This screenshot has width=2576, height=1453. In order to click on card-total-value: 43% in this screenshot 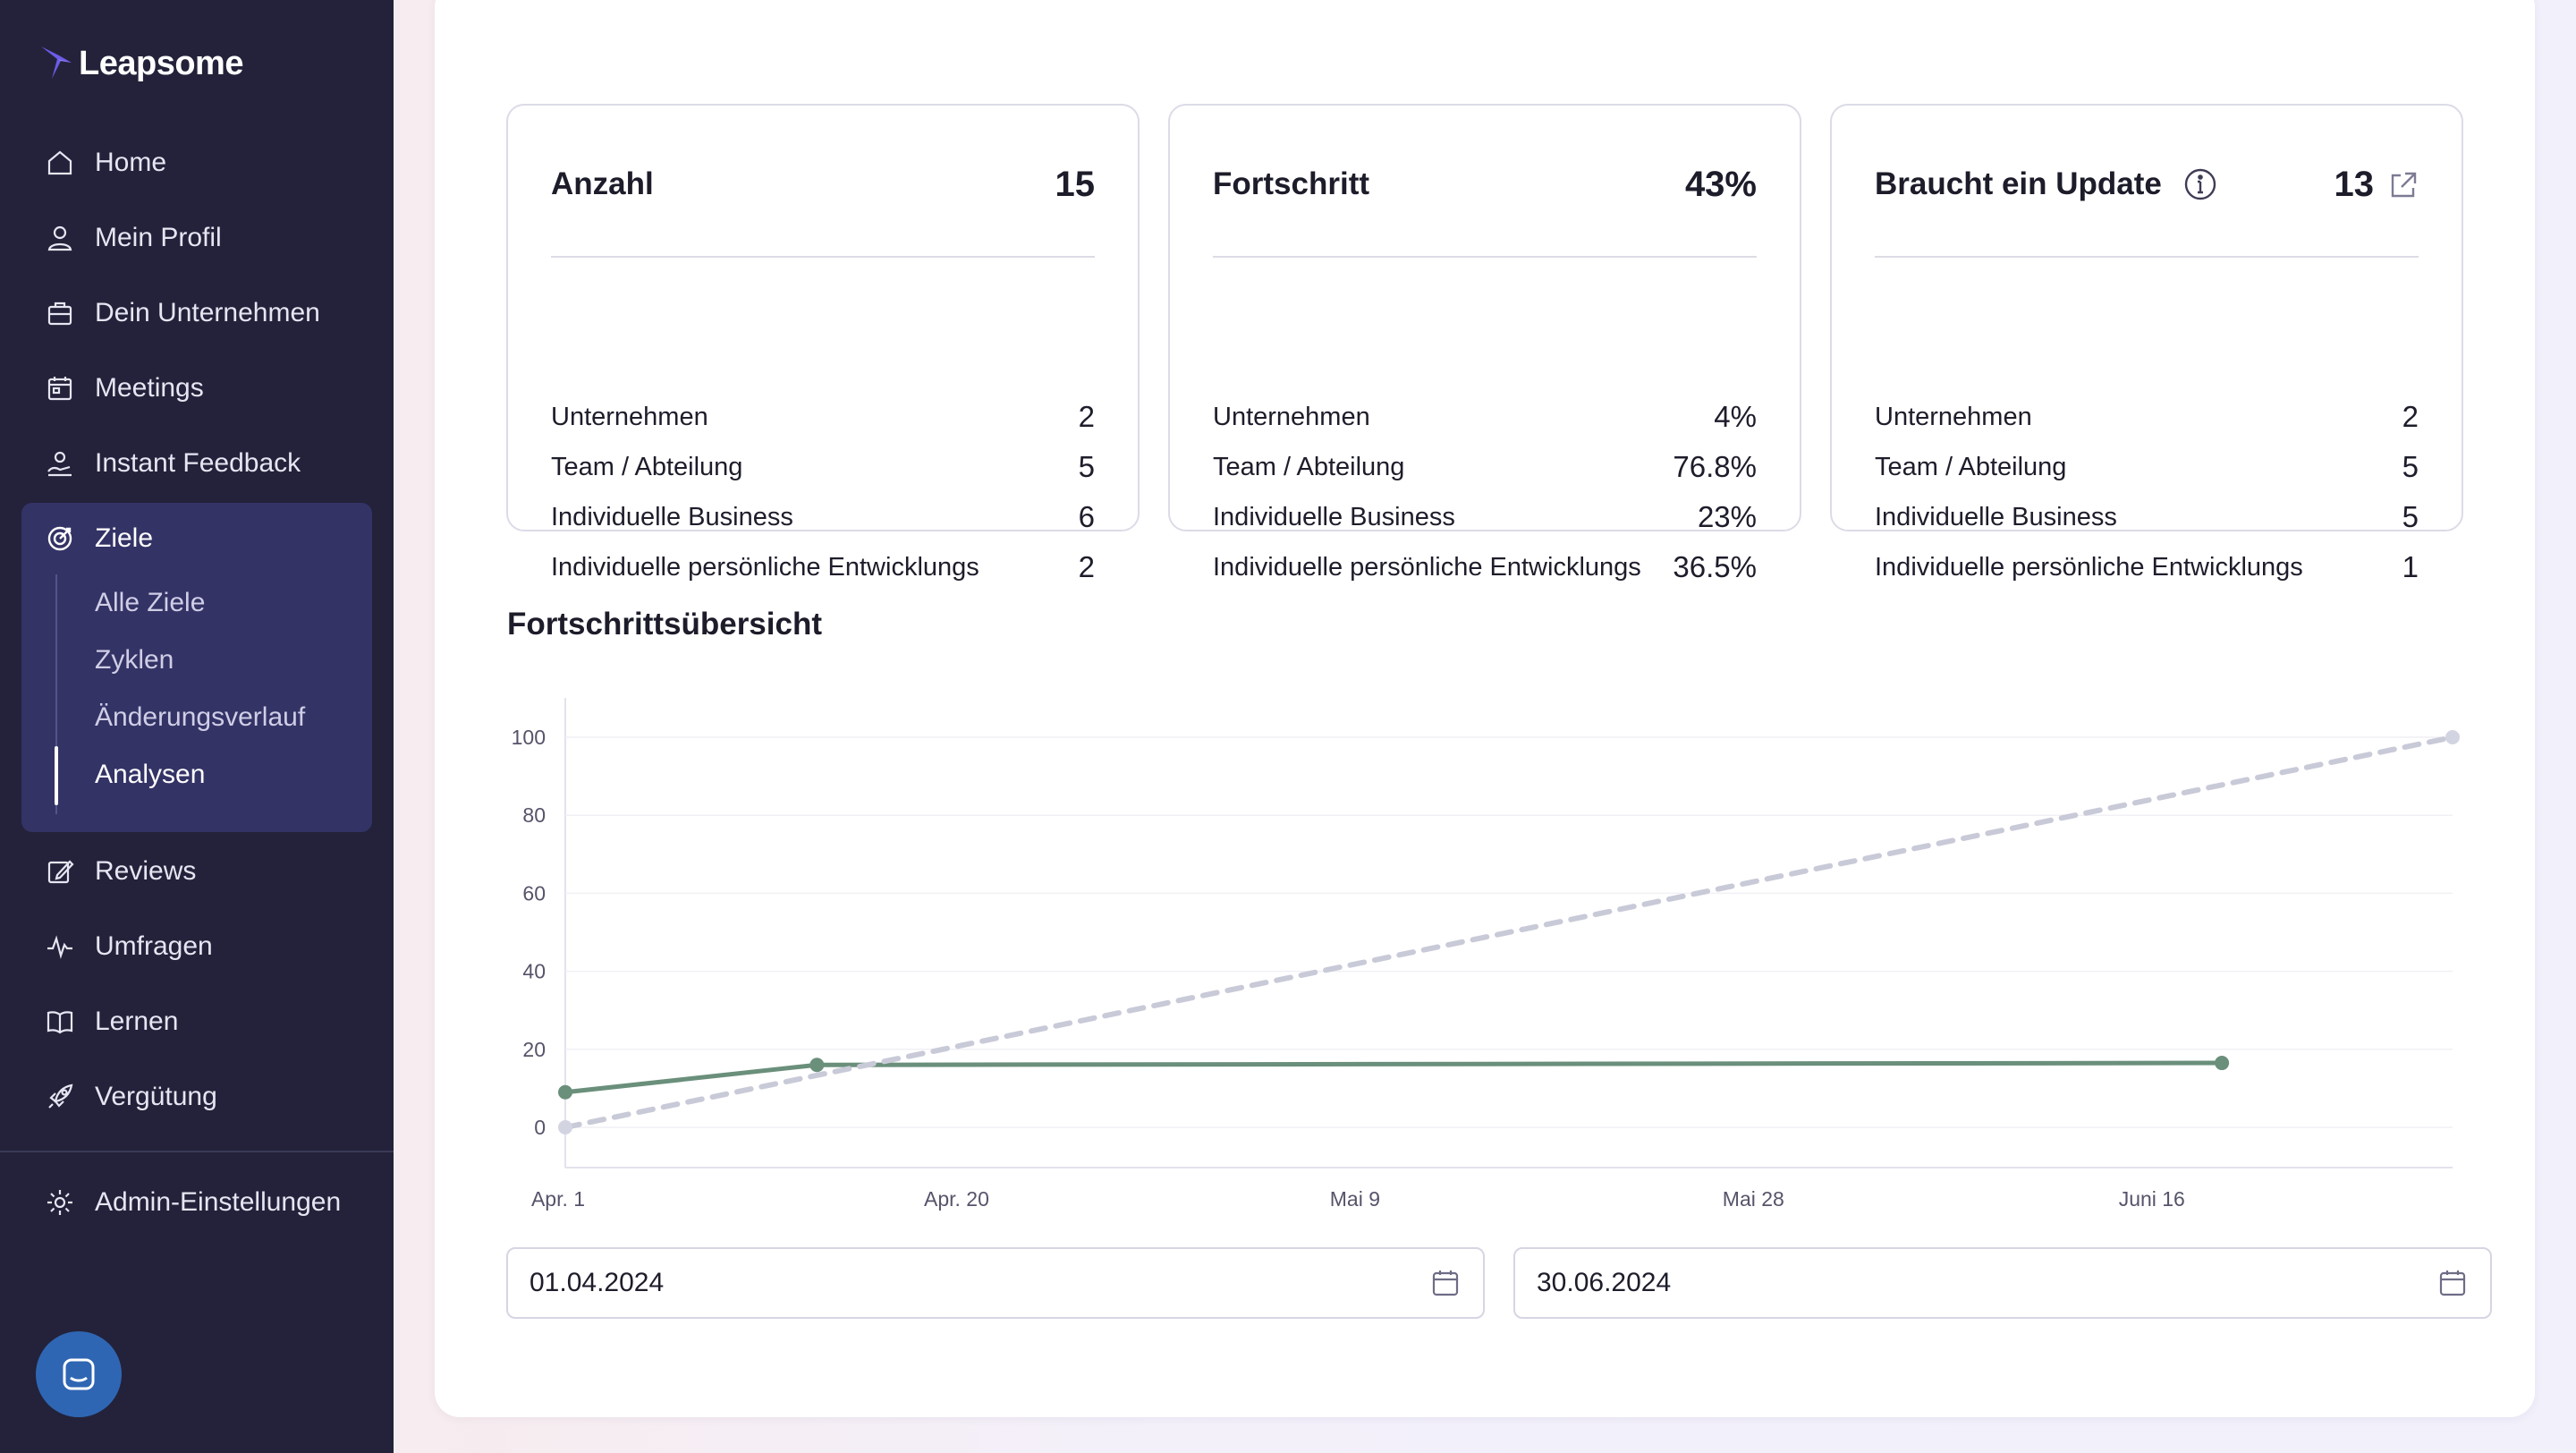, I will do `click(1720, 184)`.